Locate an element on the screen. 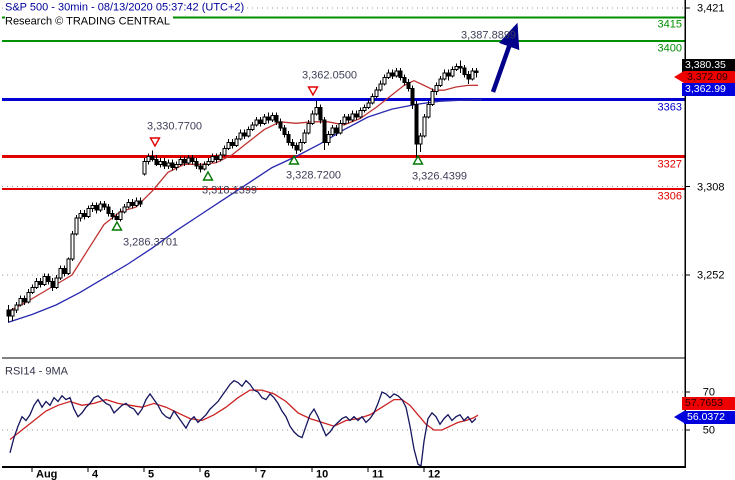  rsi-line is located at coordinates (243, 423).